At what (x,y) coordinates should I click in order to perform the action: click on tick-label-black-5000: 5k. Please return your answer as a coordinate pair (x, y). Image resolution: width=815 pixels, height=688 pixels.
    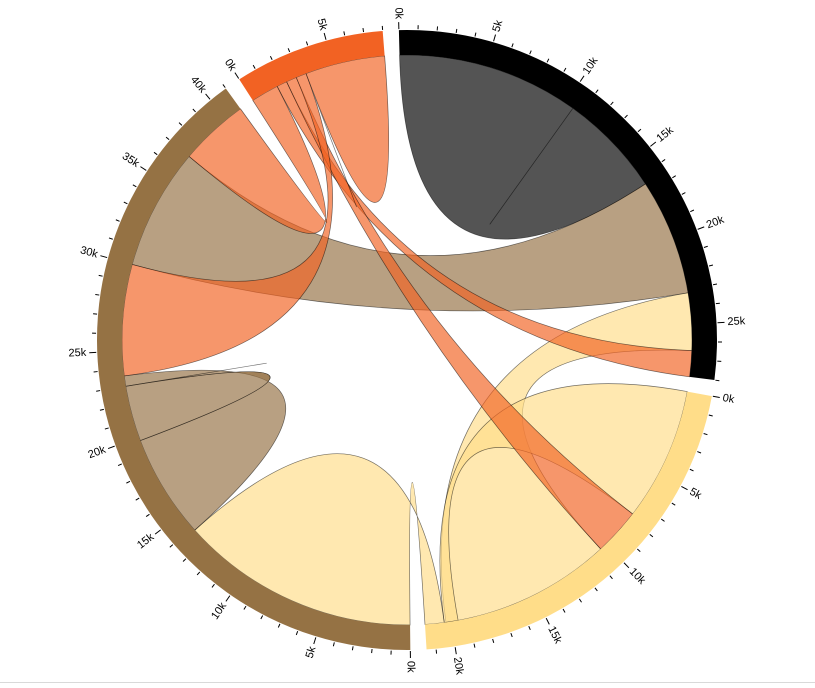
    Looking at the image, I should click on (498, 25).